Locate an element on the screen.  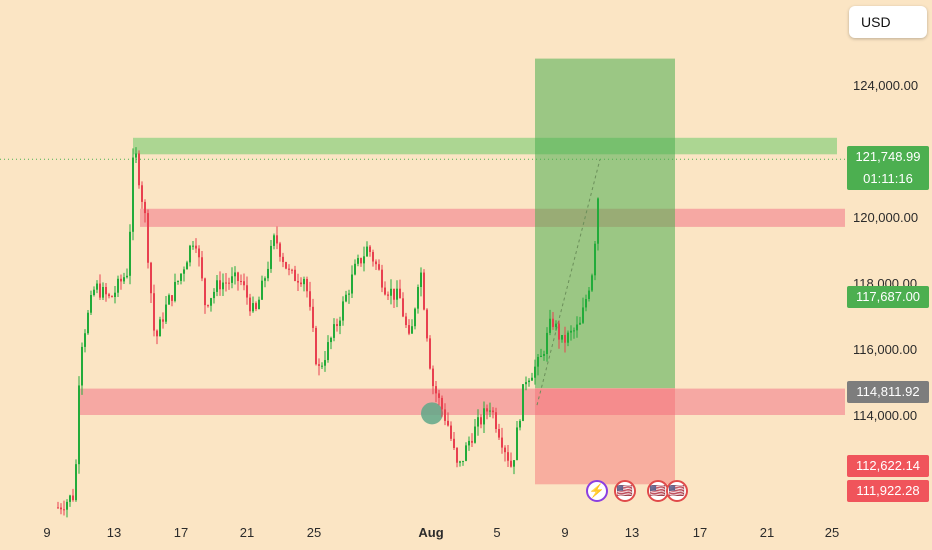
projection-line is located at coordinates (568, 282).